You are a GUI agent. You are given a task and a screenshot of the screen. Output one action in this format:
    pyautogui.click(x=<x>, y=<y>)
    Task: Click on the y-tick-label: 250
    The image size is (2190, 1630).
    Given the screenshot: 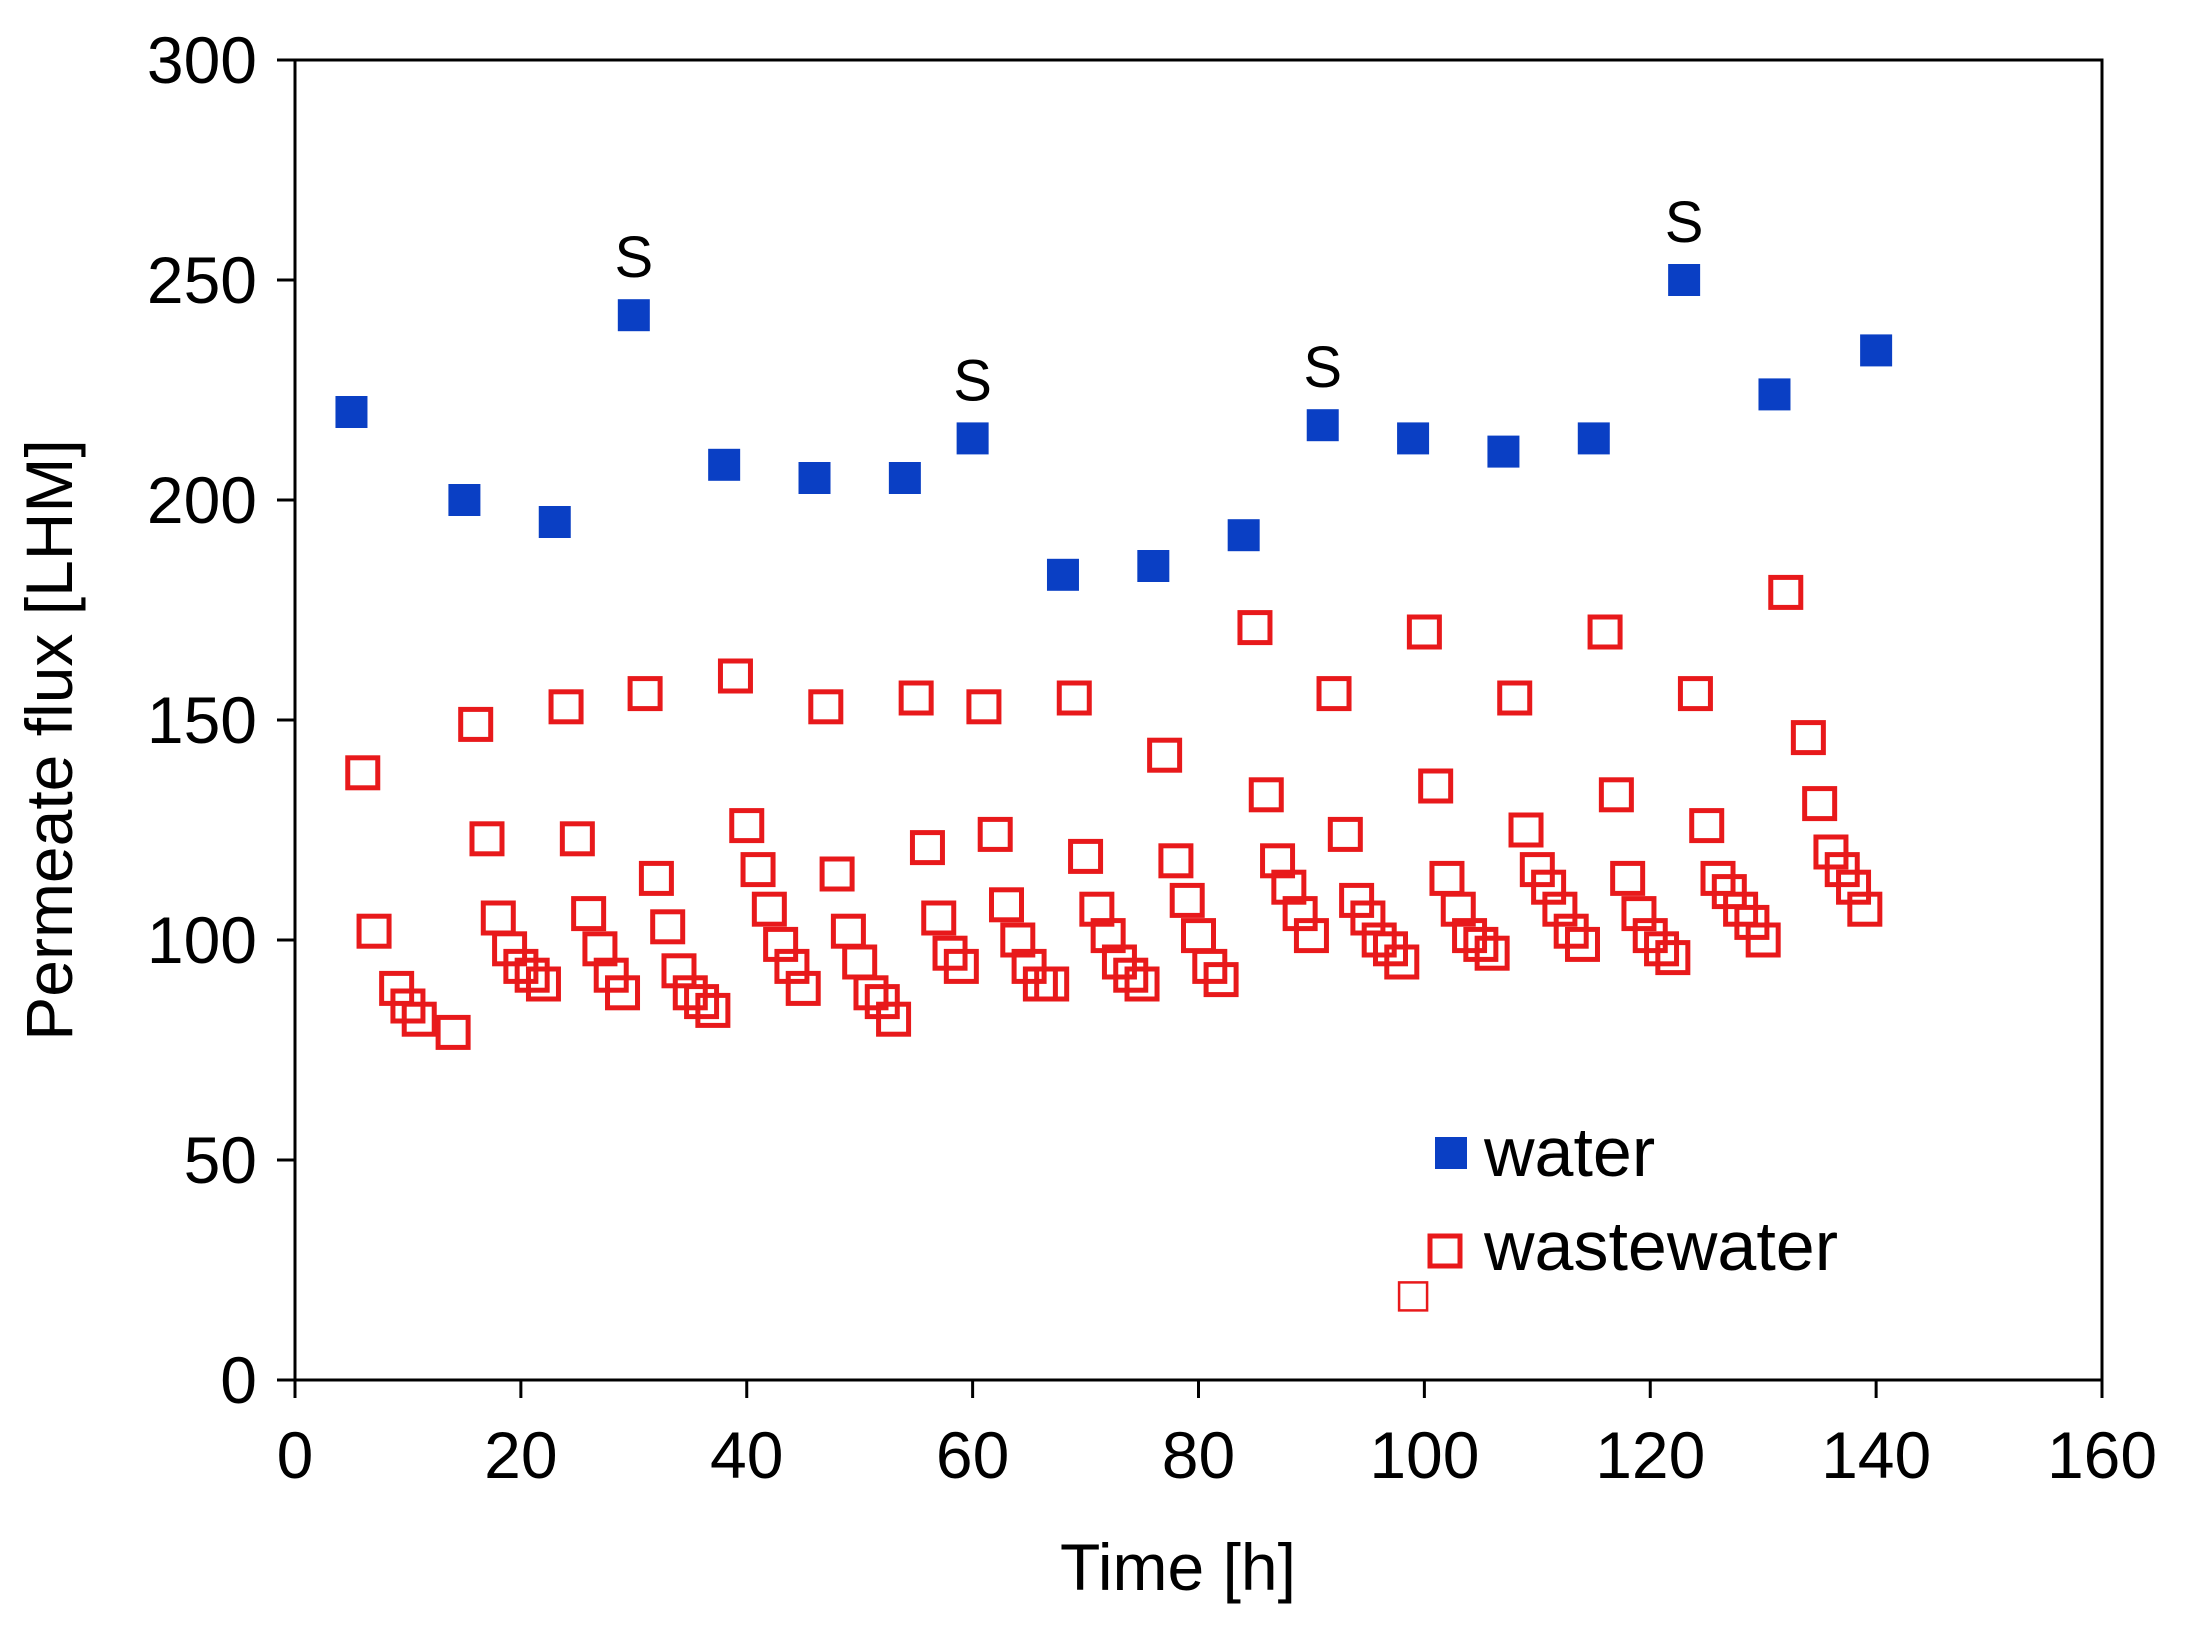 What is the action you would take?
    pyautogui.click(x=202, y=280)
    